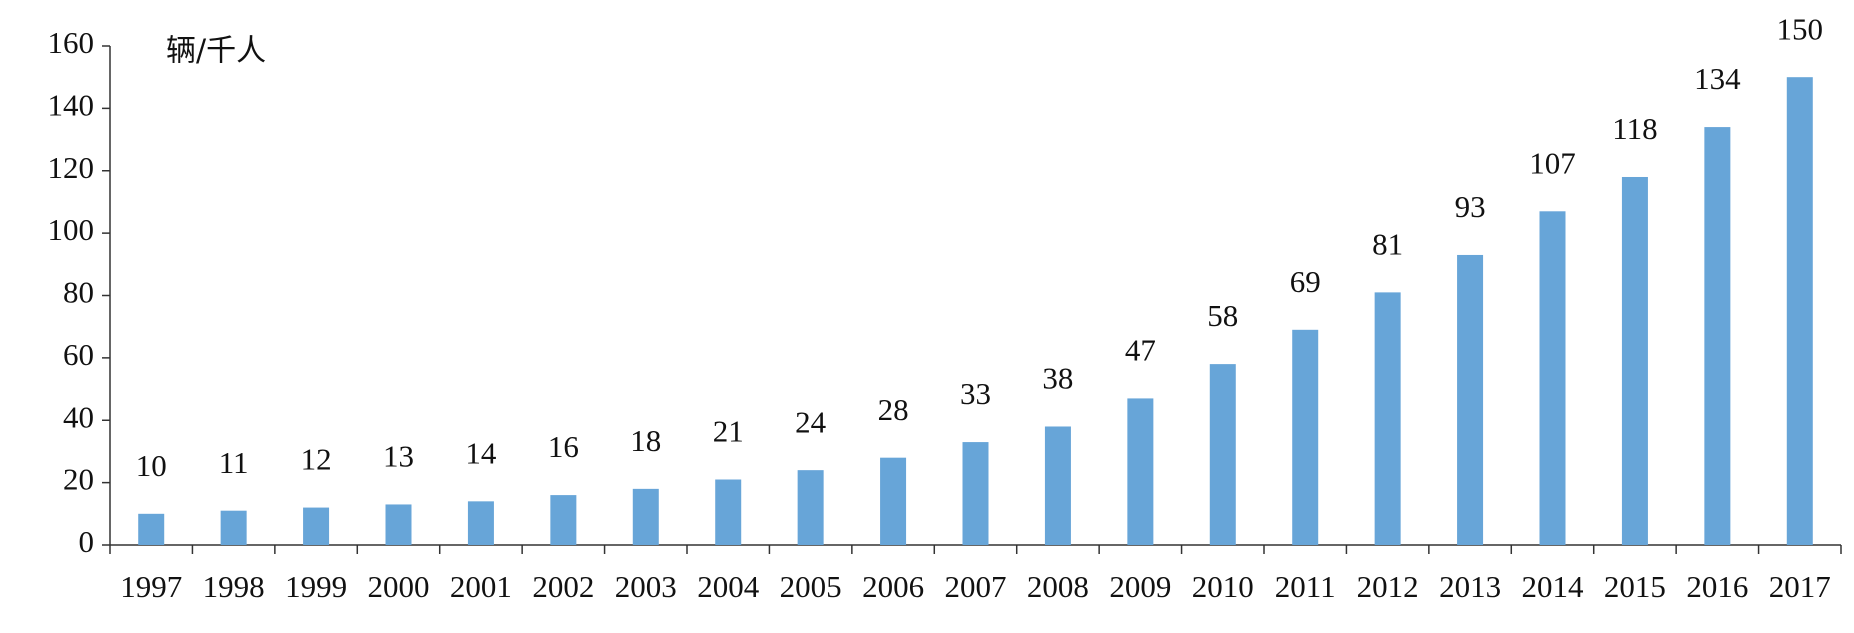  Describe the element at coordinates (1140, 586) in the screenshot. I see `x-tick-label: 2009` at that location.